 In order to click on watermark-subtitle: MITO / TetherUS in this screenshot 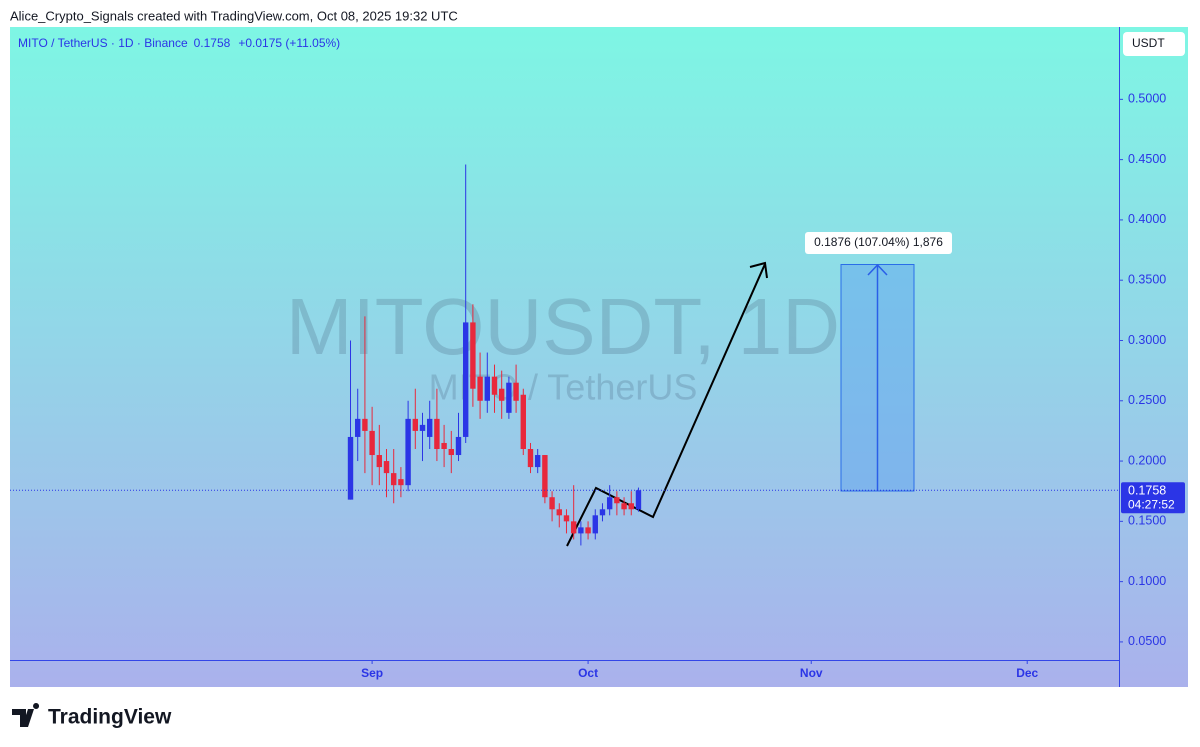, I will do `click(563, 387)`.